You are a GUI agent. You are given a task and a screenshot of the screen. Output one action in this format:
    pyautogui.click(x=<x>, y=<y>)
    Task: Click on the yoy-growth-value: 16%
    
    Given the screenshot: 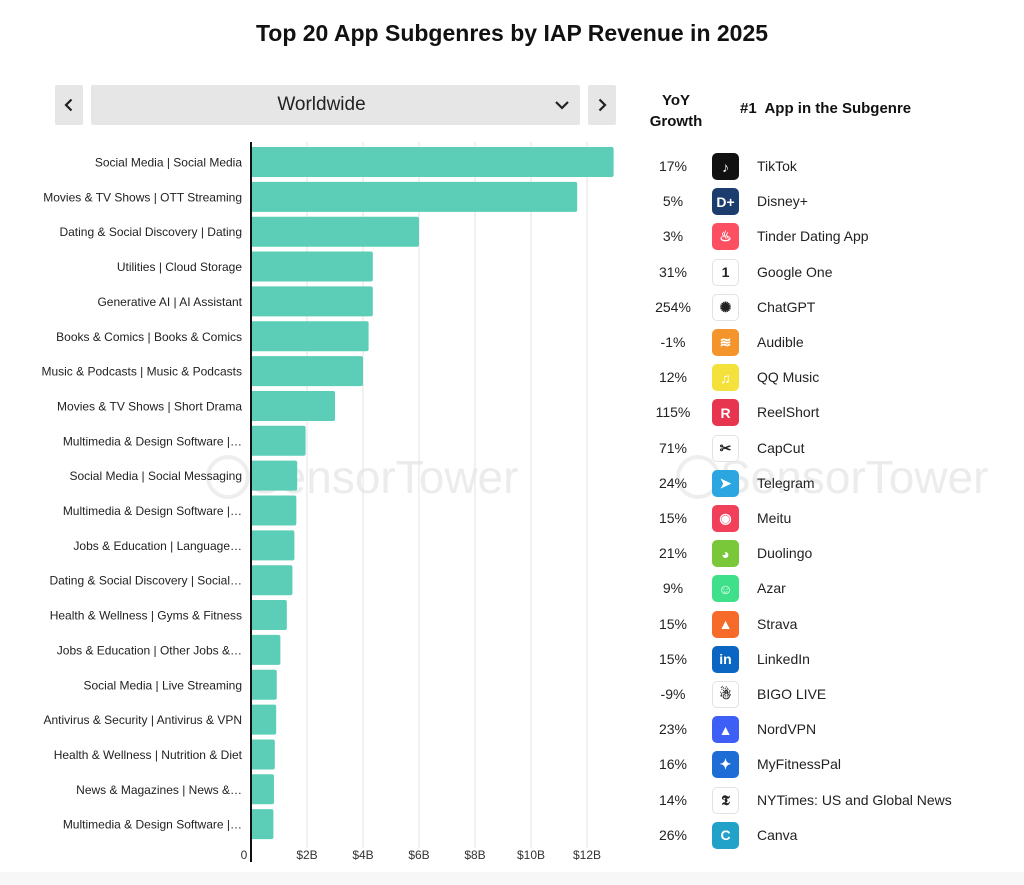 What is the action you would take?
    pyautogui.click(x=673, y=764)
    